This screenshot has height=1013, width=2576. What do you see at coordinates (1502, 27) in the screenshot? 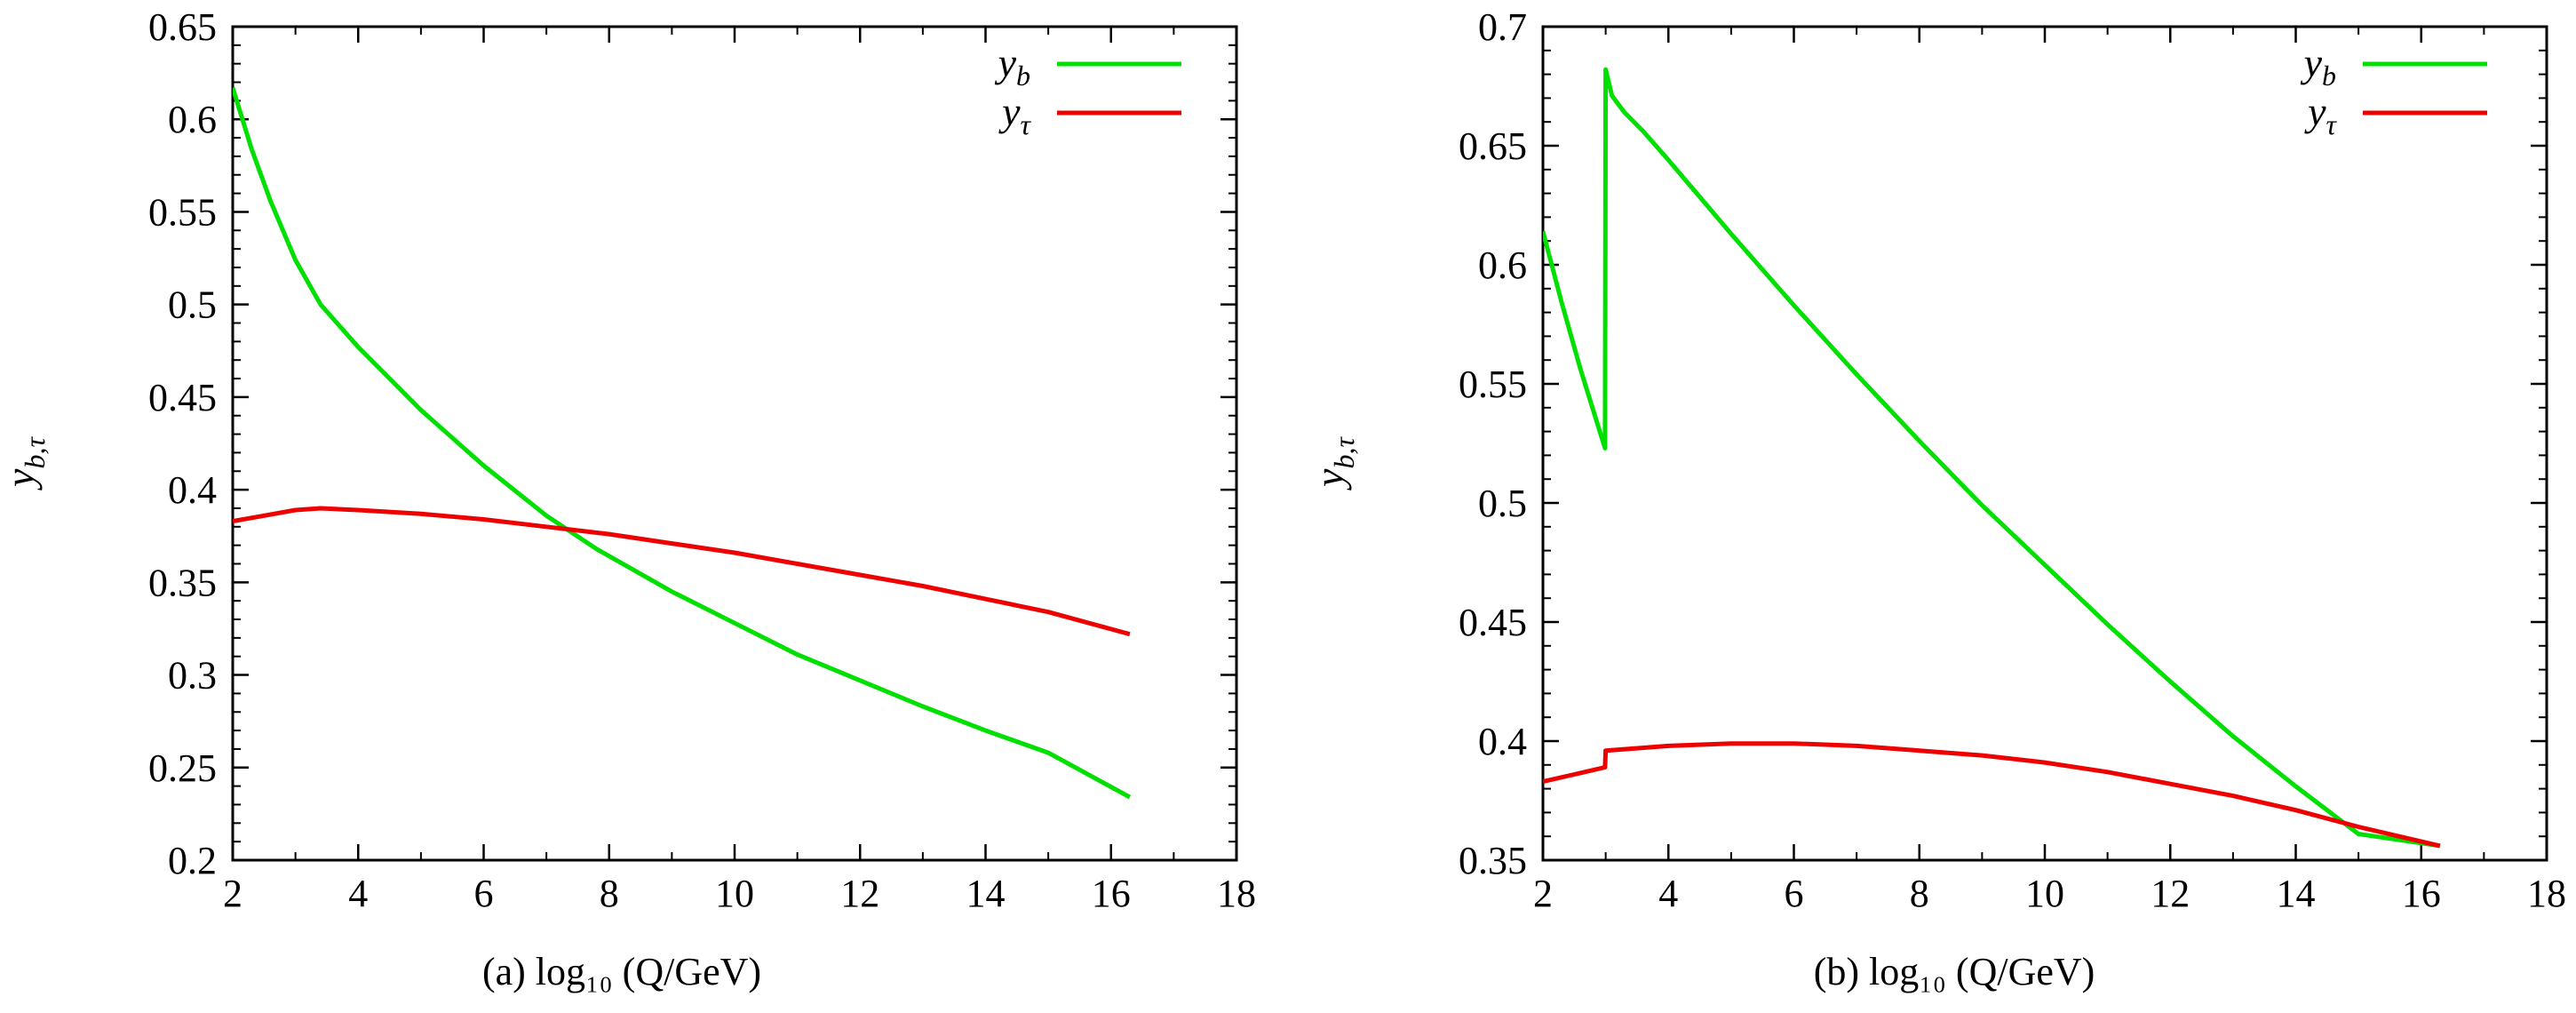
I see `y-tick-label: 0.7` at bounding box center [1502, 27].